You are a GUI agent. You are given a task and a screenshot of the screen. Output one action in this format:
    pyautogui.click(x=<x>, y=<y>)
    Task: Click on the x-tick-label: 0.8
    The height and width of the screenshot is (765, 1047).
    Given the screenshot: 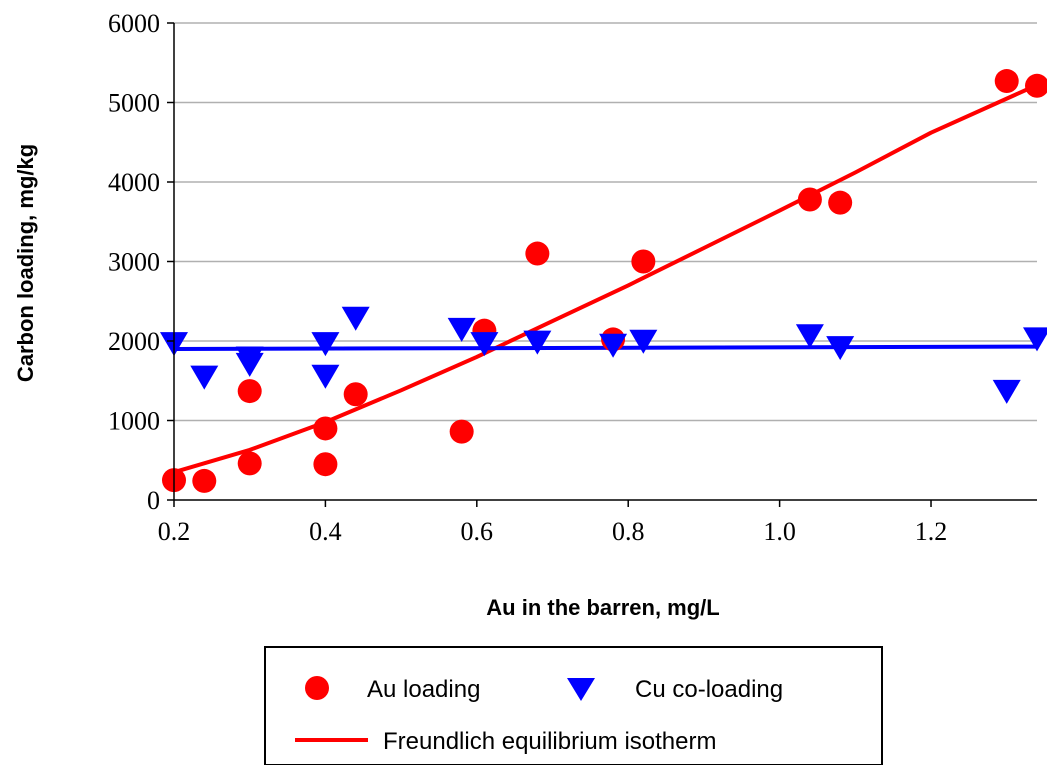 What is the action you would take?
    pyautogui.click(x=628, y=531)
    